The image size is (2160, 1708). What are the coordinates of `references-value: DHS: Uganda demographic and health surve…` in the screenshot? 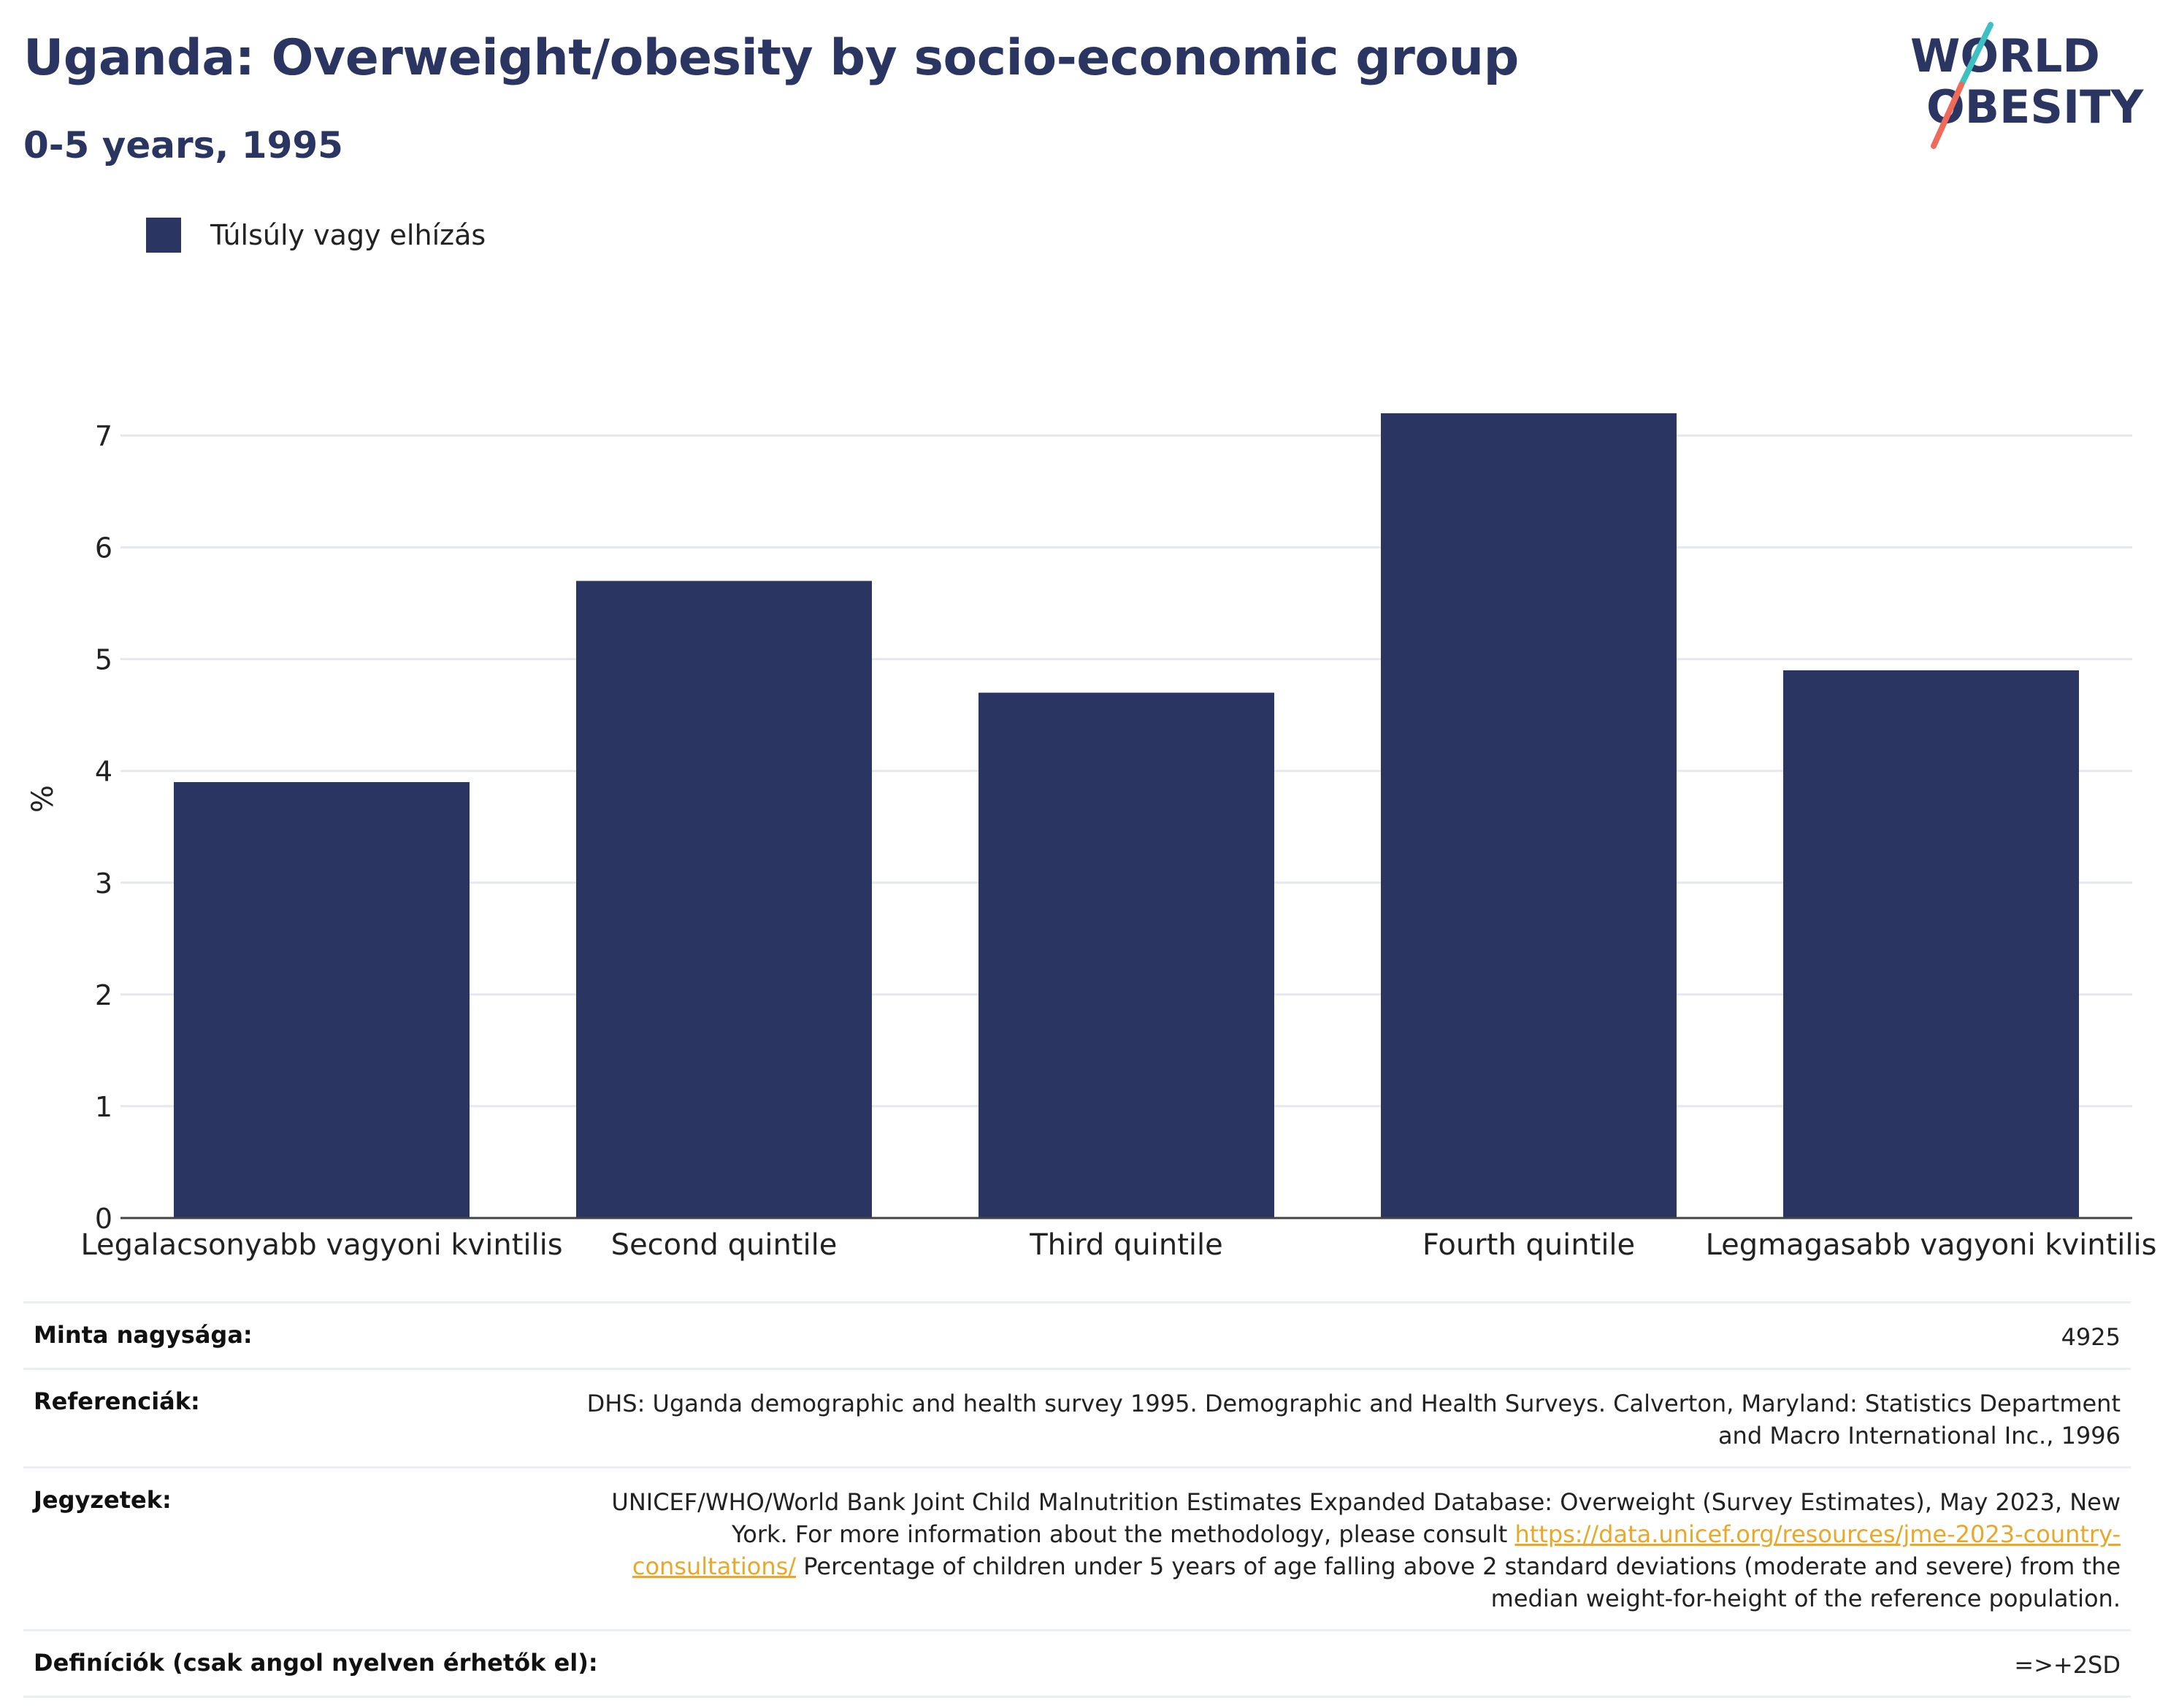 It's located at (1353, 1419).